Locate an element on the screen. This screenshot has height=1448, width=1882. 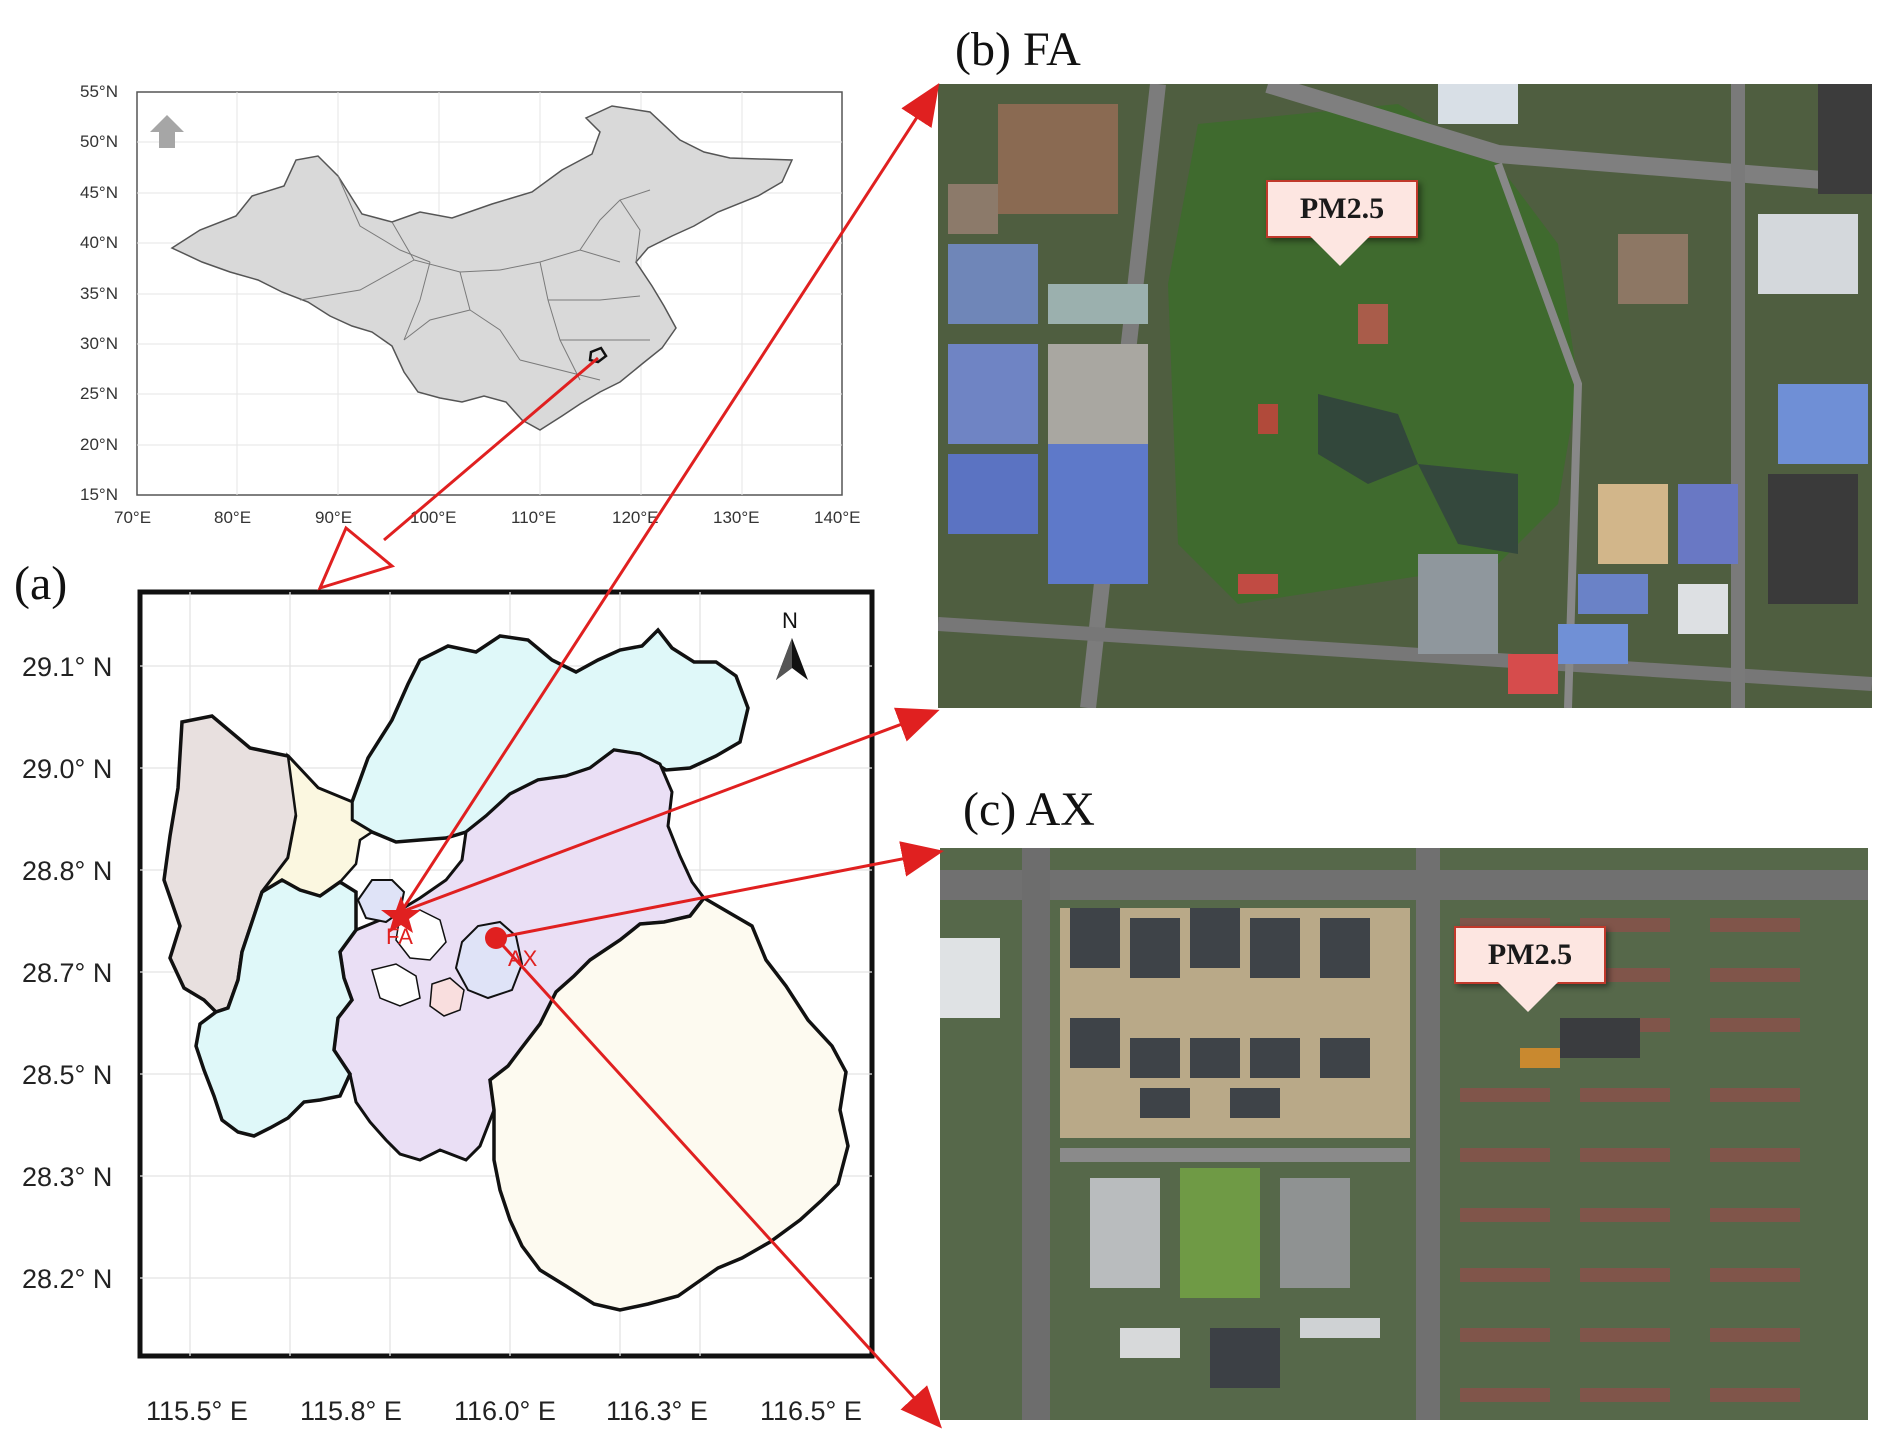
regional-lat-tick: 29.1° N is located at coordinates (67, 667).